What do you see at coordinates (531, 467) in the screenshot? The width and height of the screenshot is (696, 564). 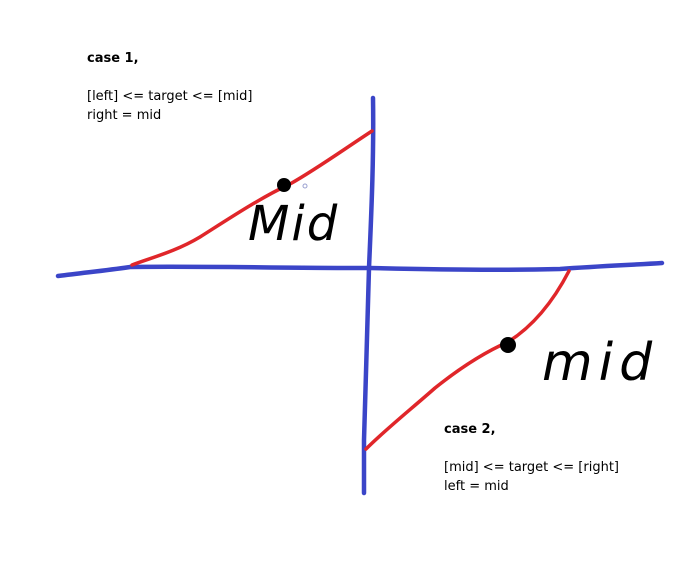 I see `case-2-condition: [mid] <= target <= [right]` at bounding box center [531, 467].